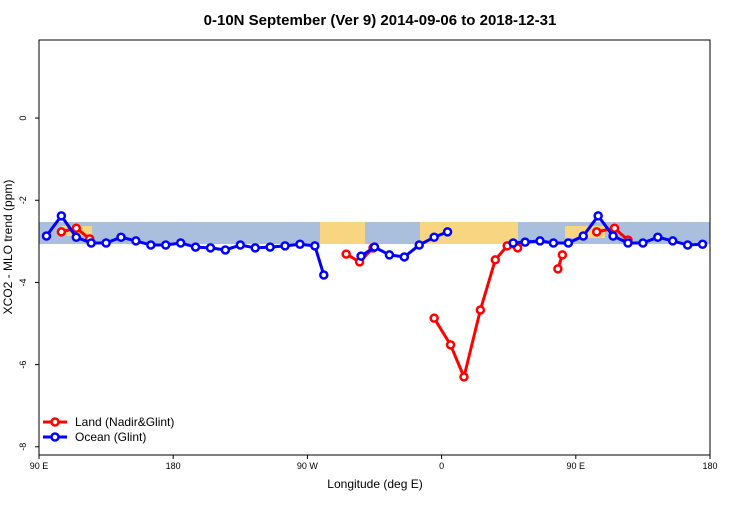  I want to click on legend-label: Ocean (Glint), so click(110, 437).